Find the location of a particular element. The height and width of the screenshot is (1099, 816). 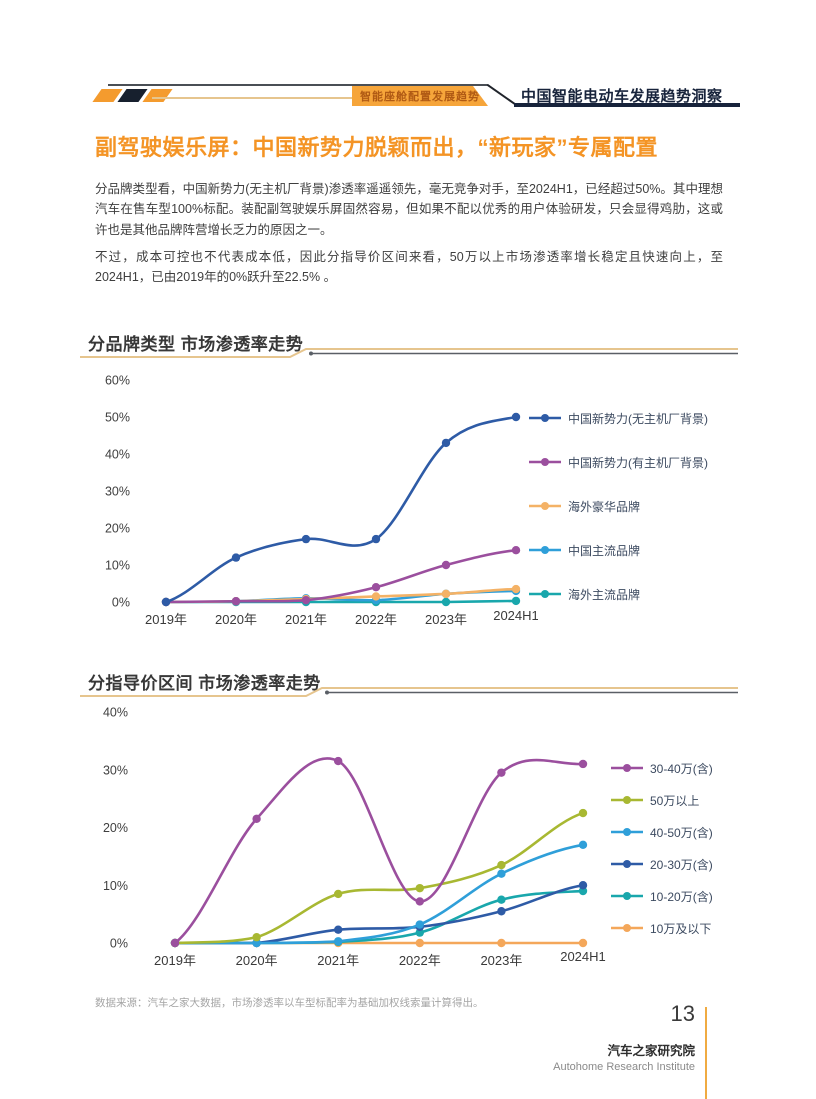

legend-item: 中国新势力(无主机厂背景) is located at coordinates (618, 418).